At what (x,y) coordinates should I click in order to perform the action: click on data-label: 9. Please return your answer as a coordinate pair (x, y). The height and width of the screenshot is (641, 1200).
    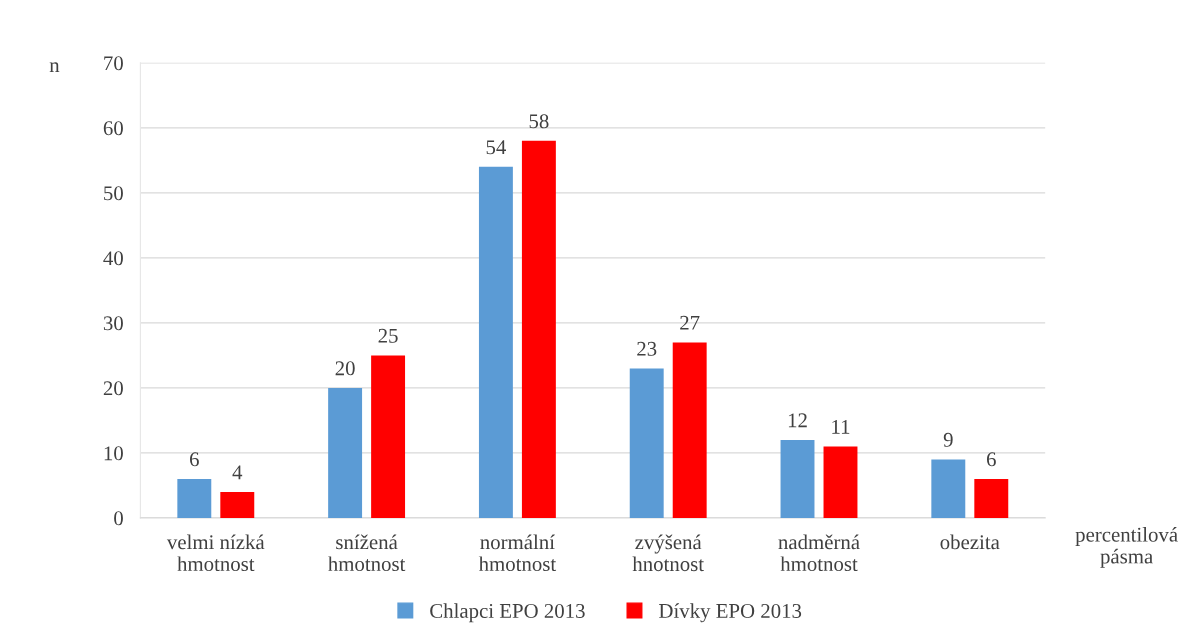
    Looking at the image, I should click on (948, 439).